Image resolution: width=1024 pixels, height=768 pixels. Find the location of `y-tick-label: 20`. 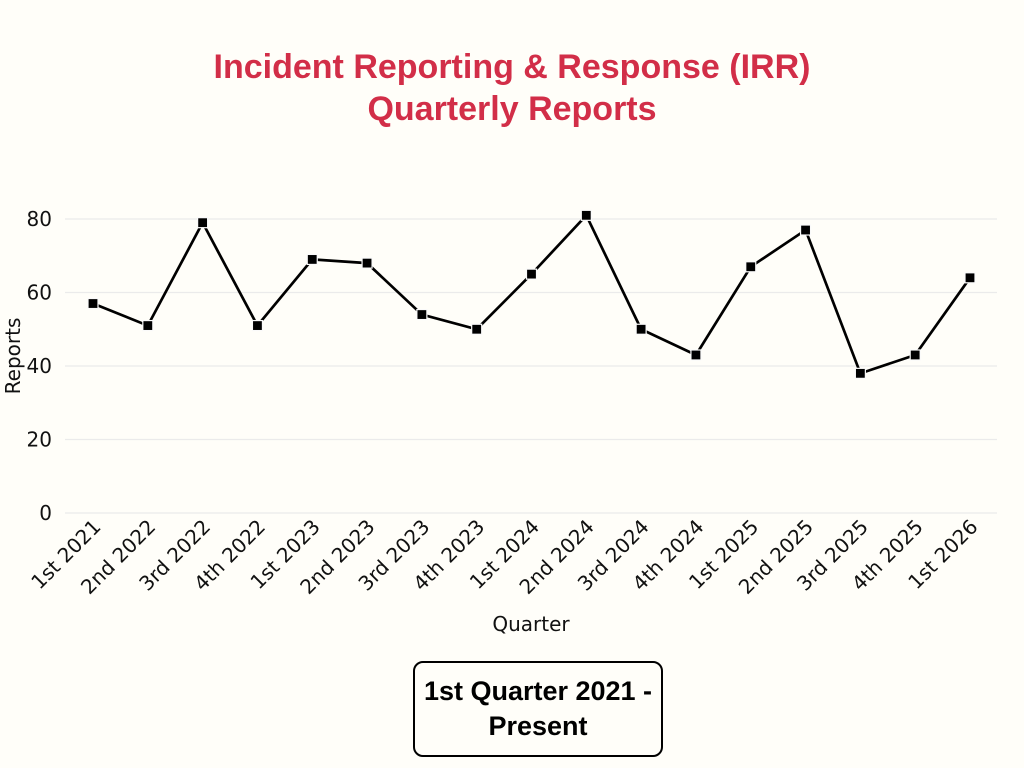

y-tick-label: 20 is located at coordinates (39, 440).